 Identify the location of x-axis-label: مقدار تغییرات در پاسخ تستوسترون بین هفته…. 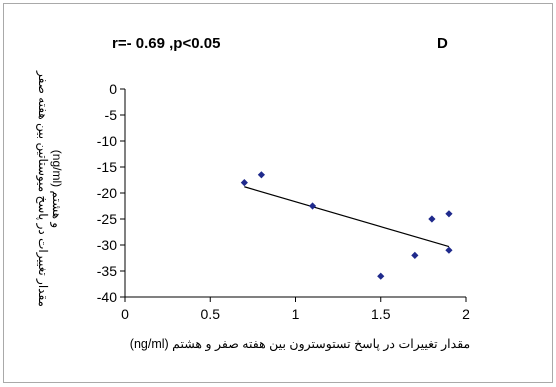
(300, 344).